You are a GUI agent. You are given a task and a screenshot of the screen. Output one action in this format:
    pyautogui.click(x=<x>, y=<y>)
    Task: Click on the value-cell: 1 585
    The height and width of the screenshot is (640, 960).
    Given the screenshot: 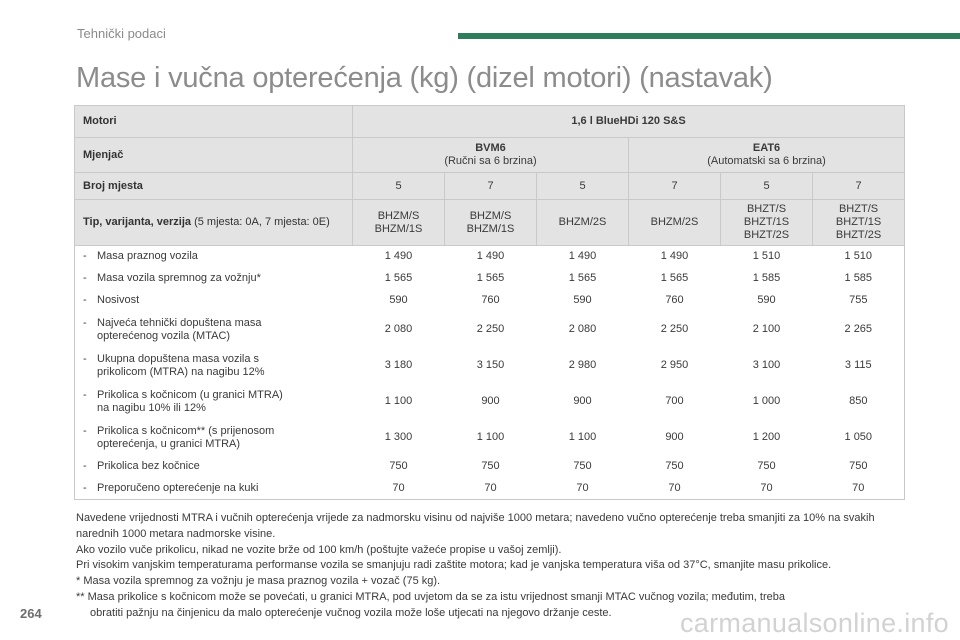 What is the action you would take?
    pyautogui.click(x=859, y=278)
    